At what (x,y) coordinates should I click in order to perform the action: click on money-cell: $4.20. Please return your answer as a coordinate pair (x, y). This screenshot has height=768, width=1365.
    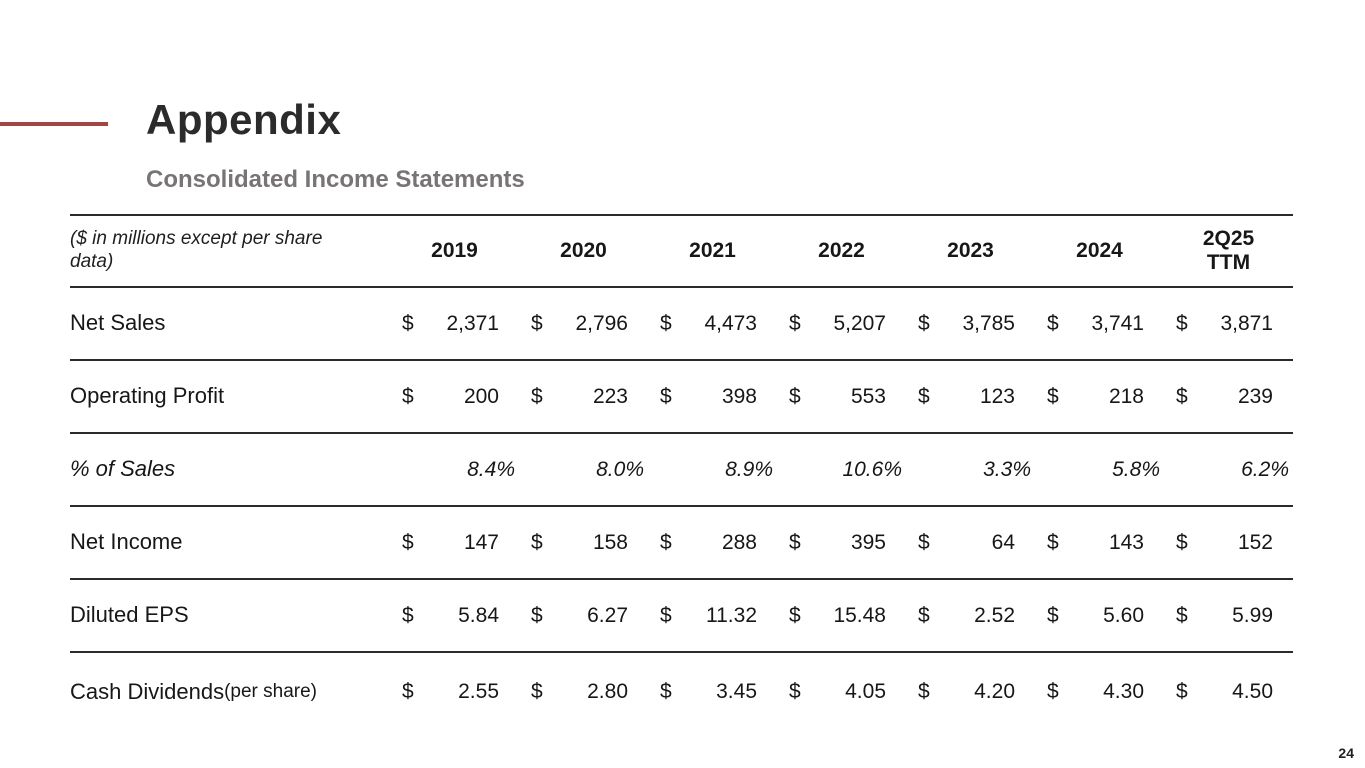
    Looking at the image, I should click on (970, 692).